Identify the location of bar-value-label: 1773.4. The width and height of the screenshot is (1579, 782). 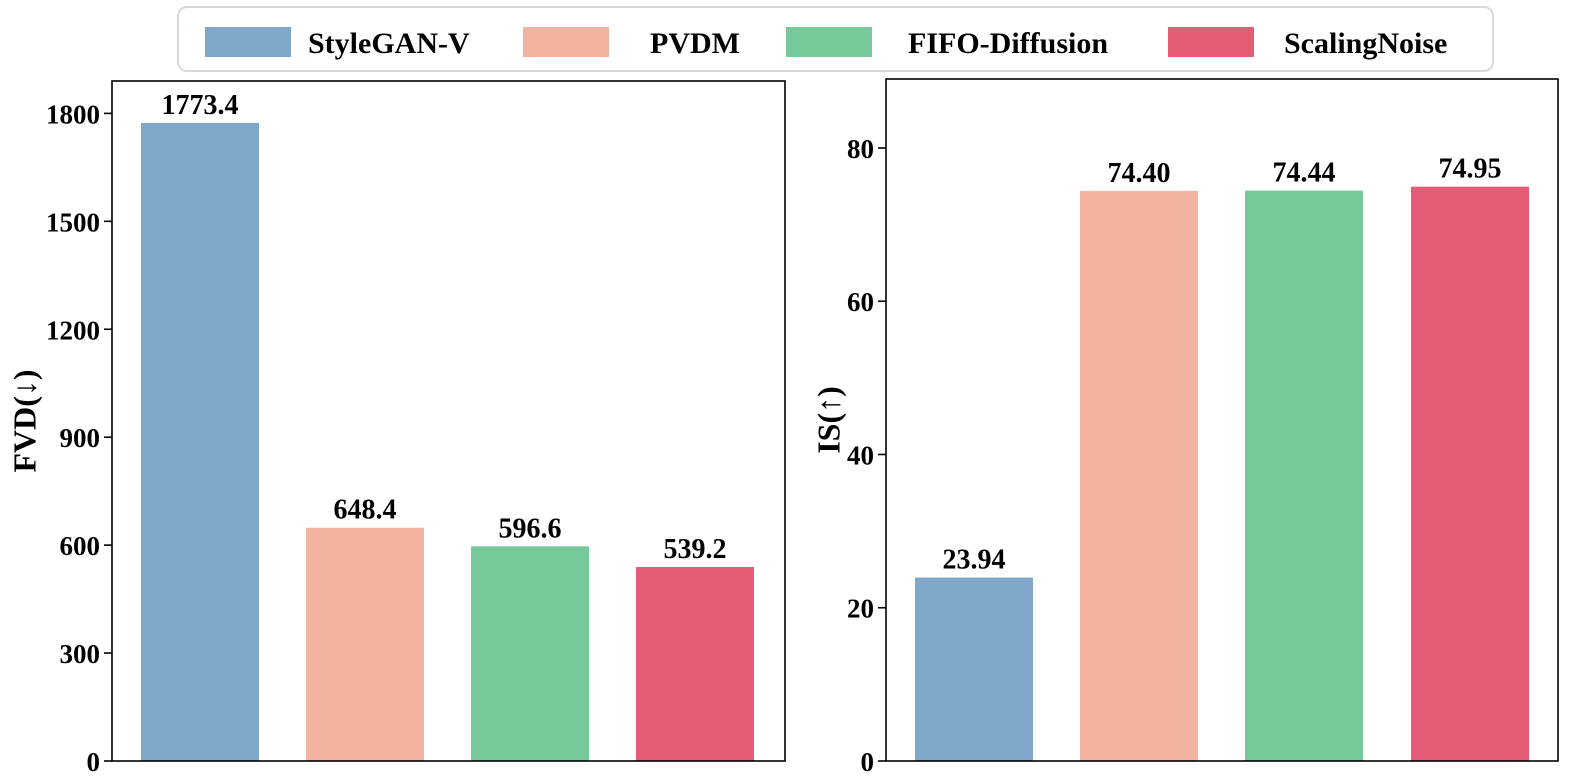
(200, 105).